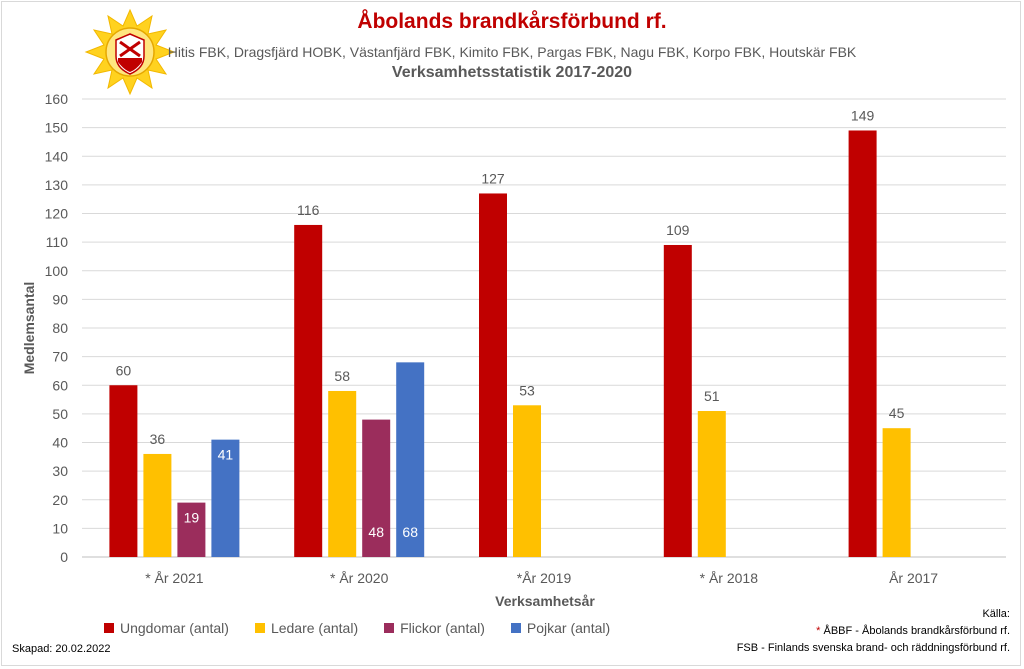  I want to click on data-label: 48, so click(376, 532).